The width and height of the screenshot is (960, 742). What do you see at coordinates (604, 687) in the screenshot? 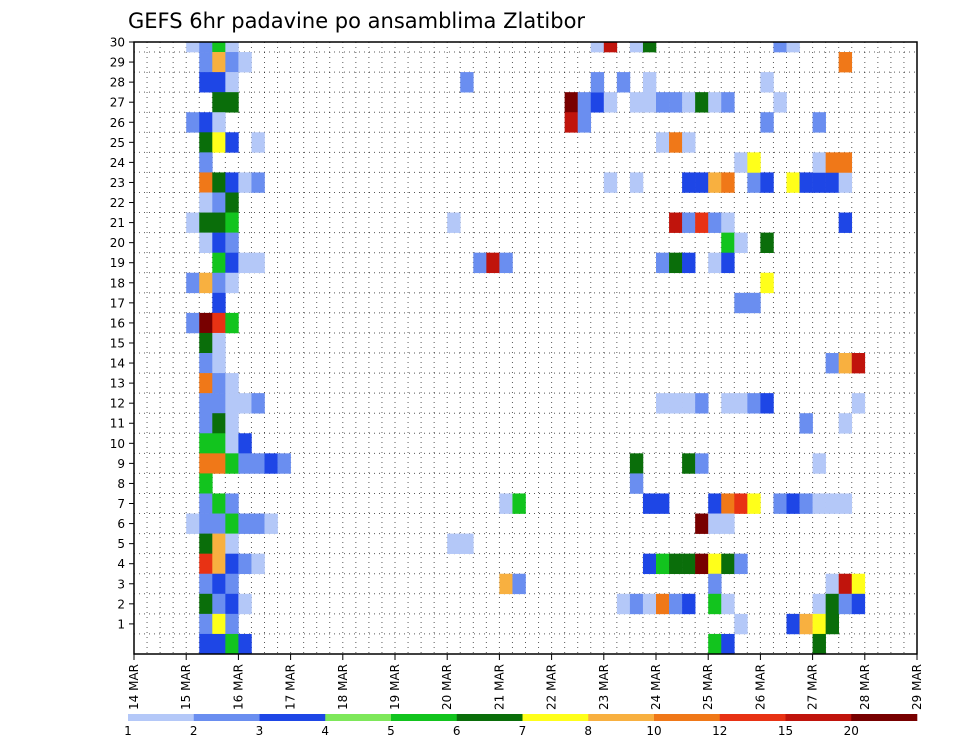
I see `x-tick-label: 23 MAR` at bounding box center [604, 687].